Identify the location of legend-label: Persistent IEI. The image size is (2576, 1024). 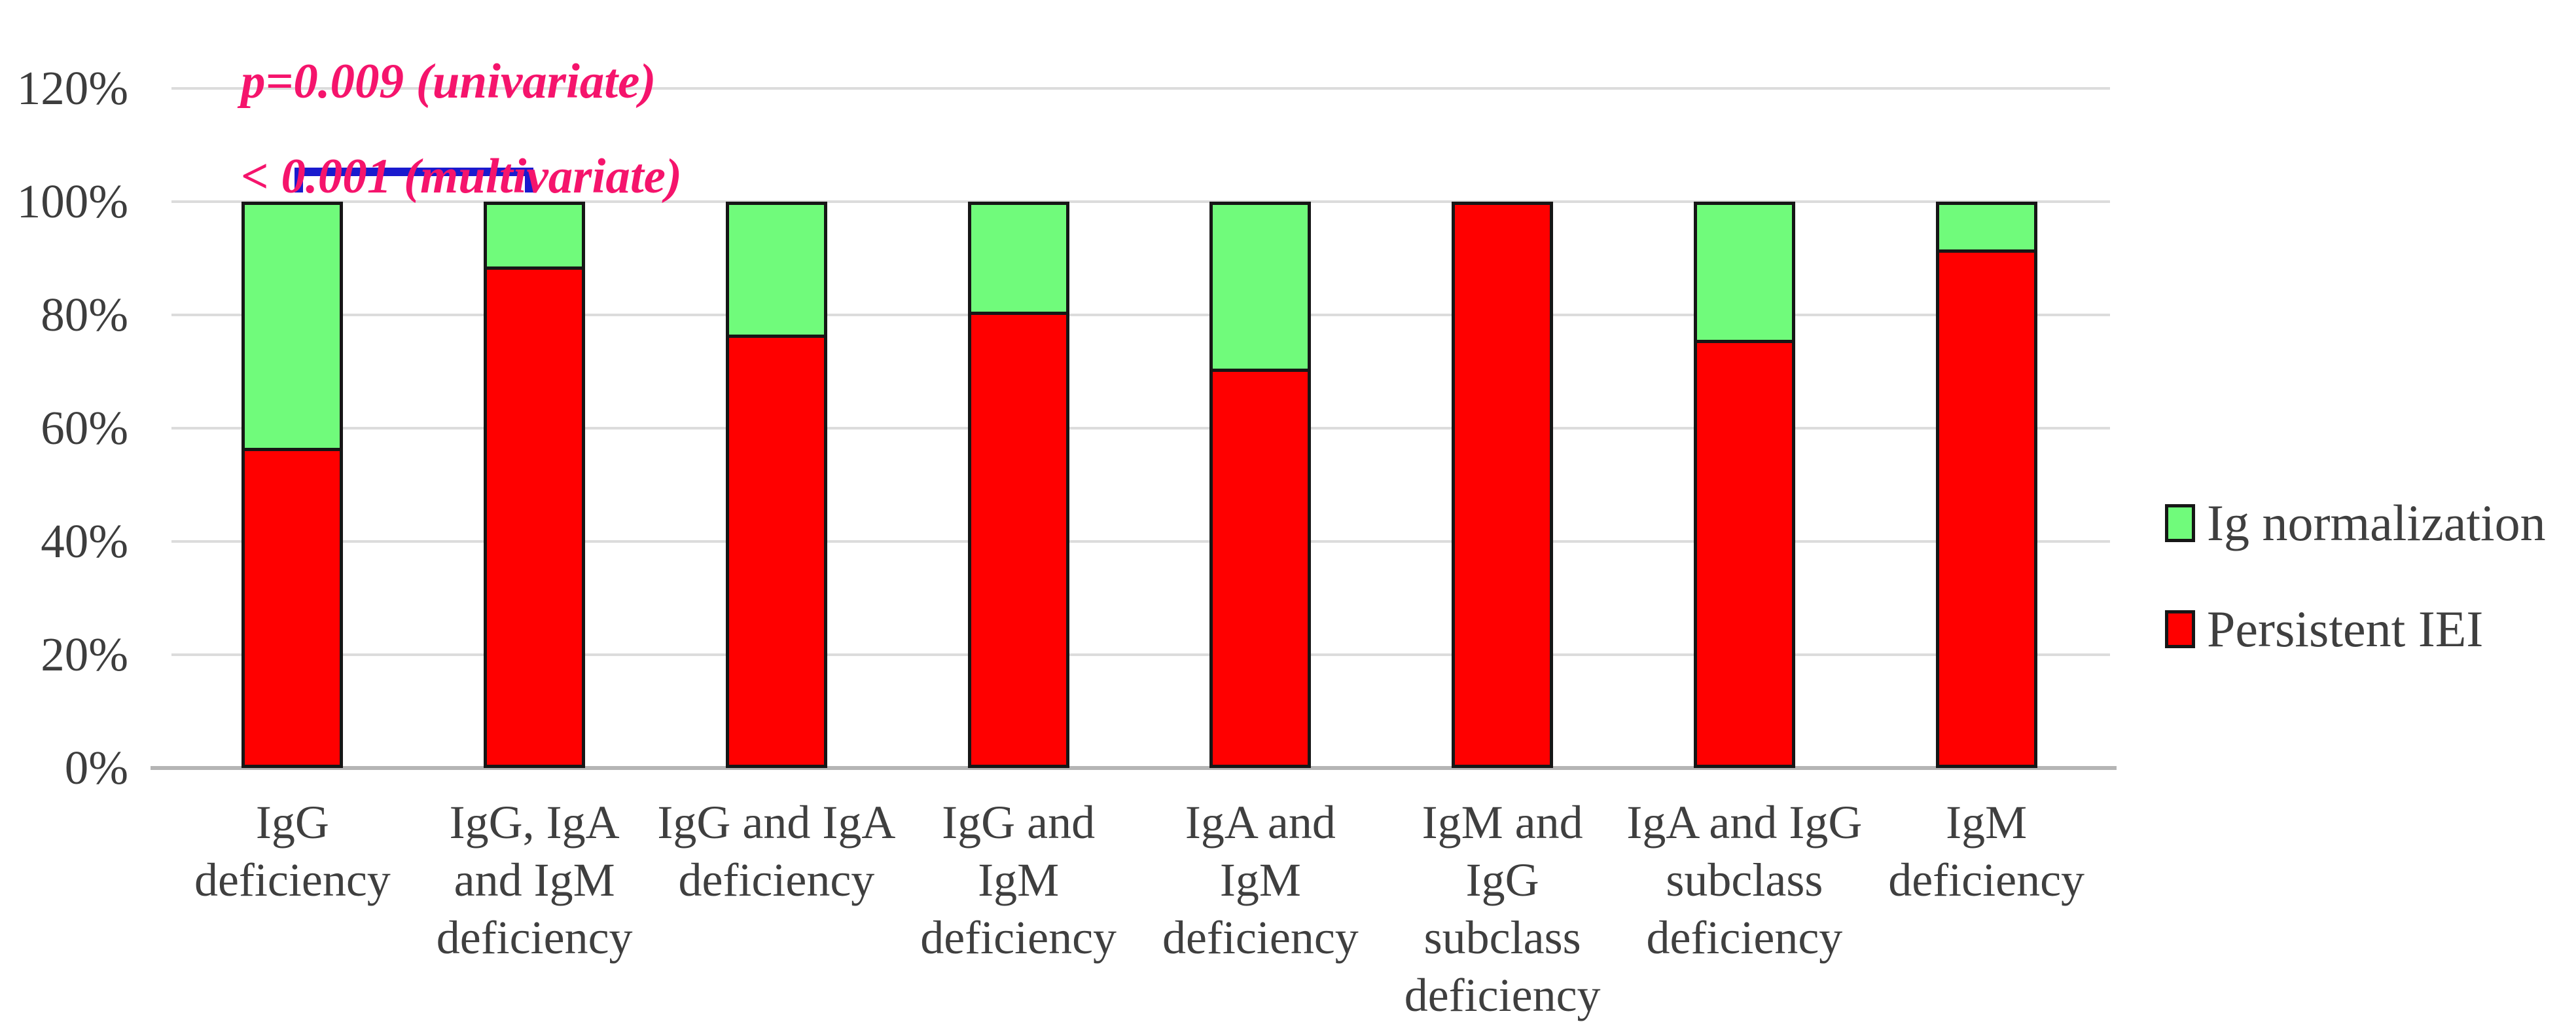
(2345, 628).